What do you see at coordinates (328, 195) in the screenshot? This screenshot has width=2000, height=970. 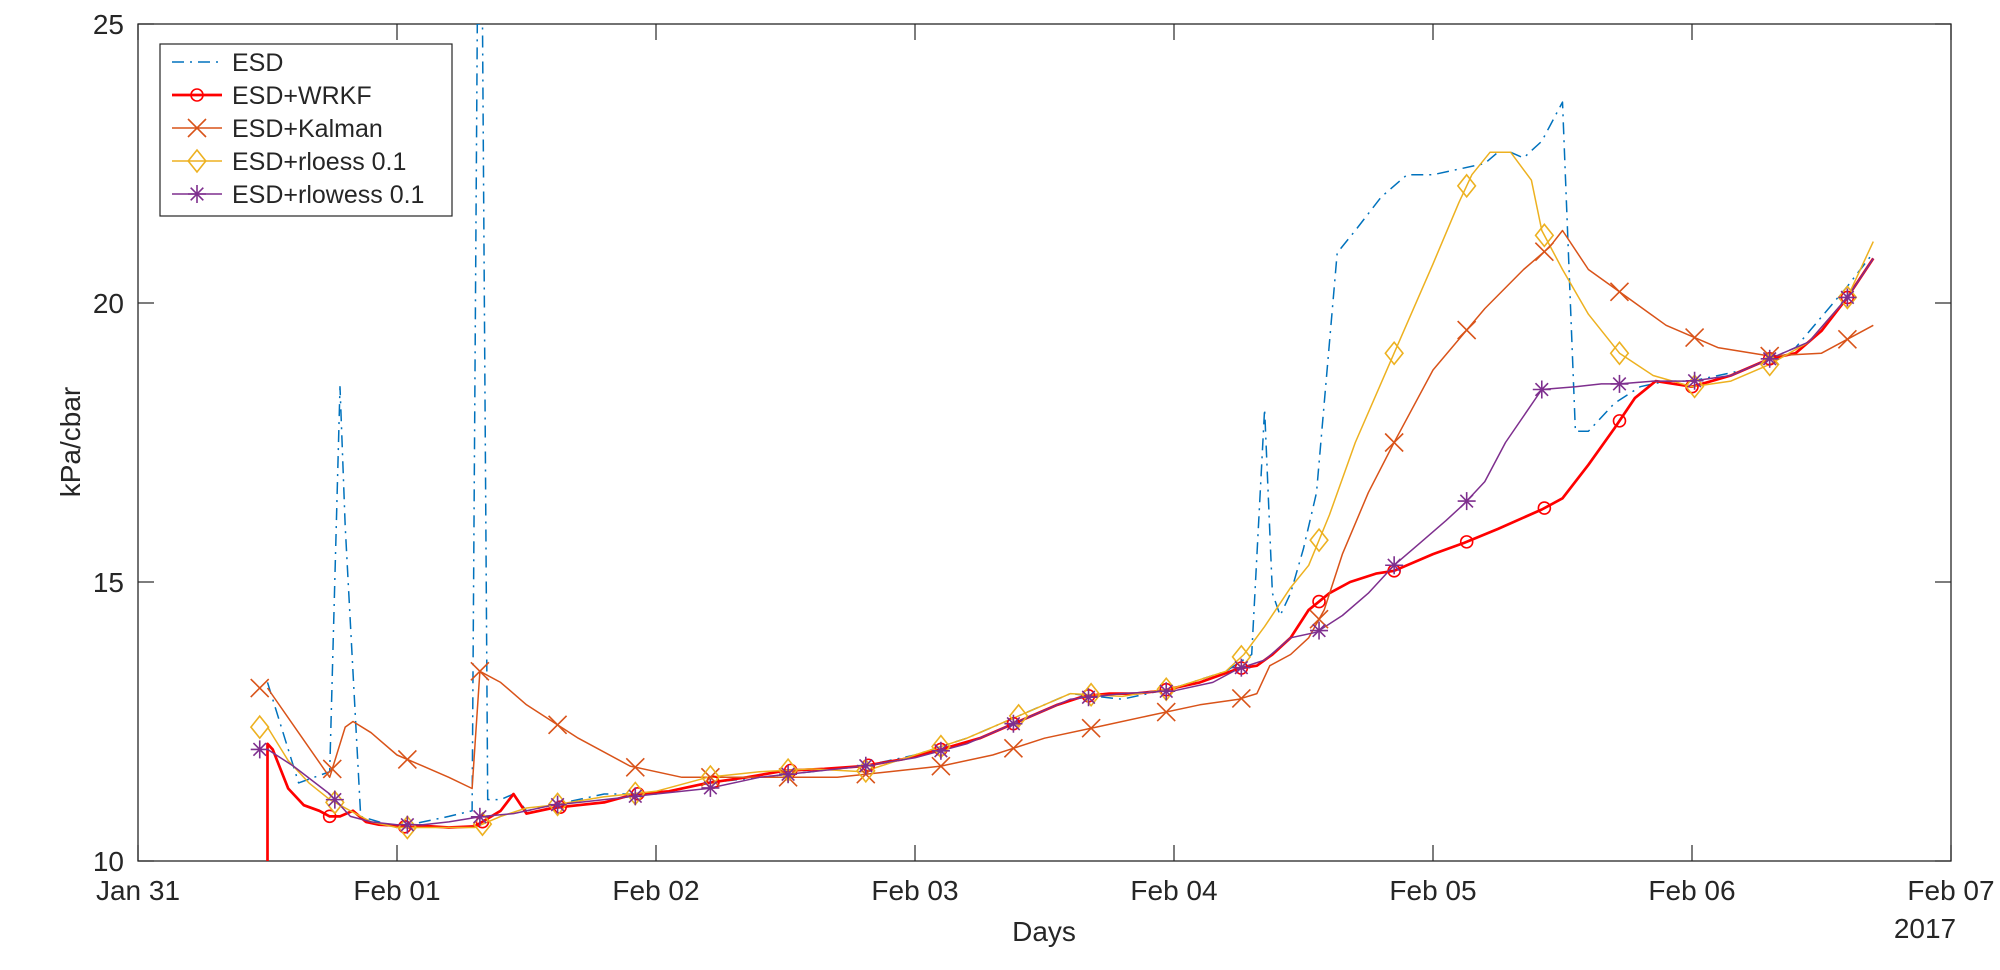 I see `legend-label: ESD+rlowess 0.1` at bounding box center [328, 195].